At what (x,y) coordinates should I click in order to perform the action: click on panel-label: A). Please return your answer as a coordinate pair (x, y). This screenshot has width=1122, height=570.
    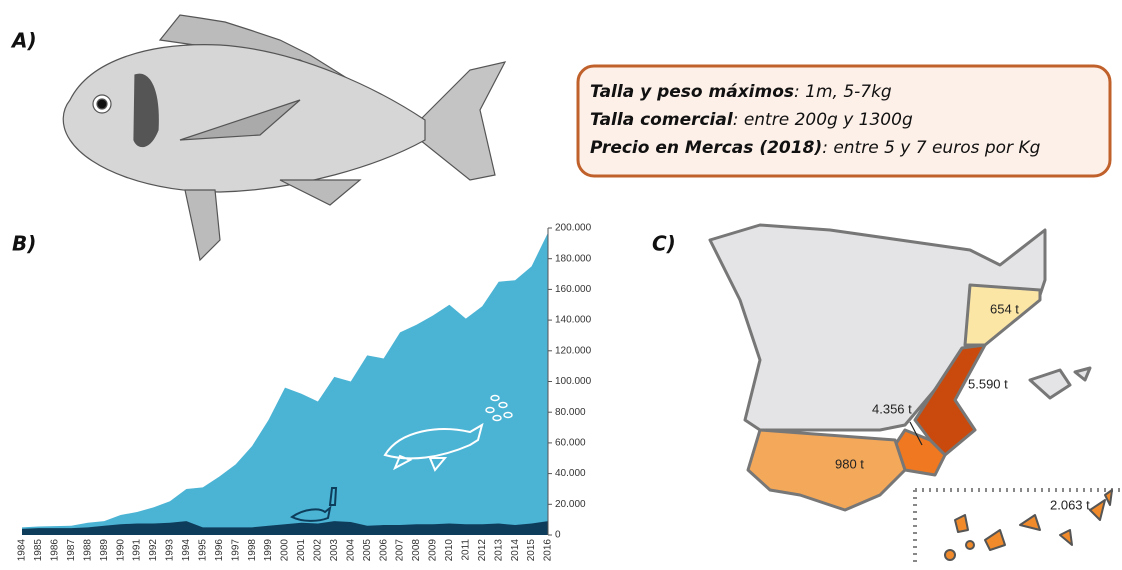
    Looking at the image, I should click on (23, 41).